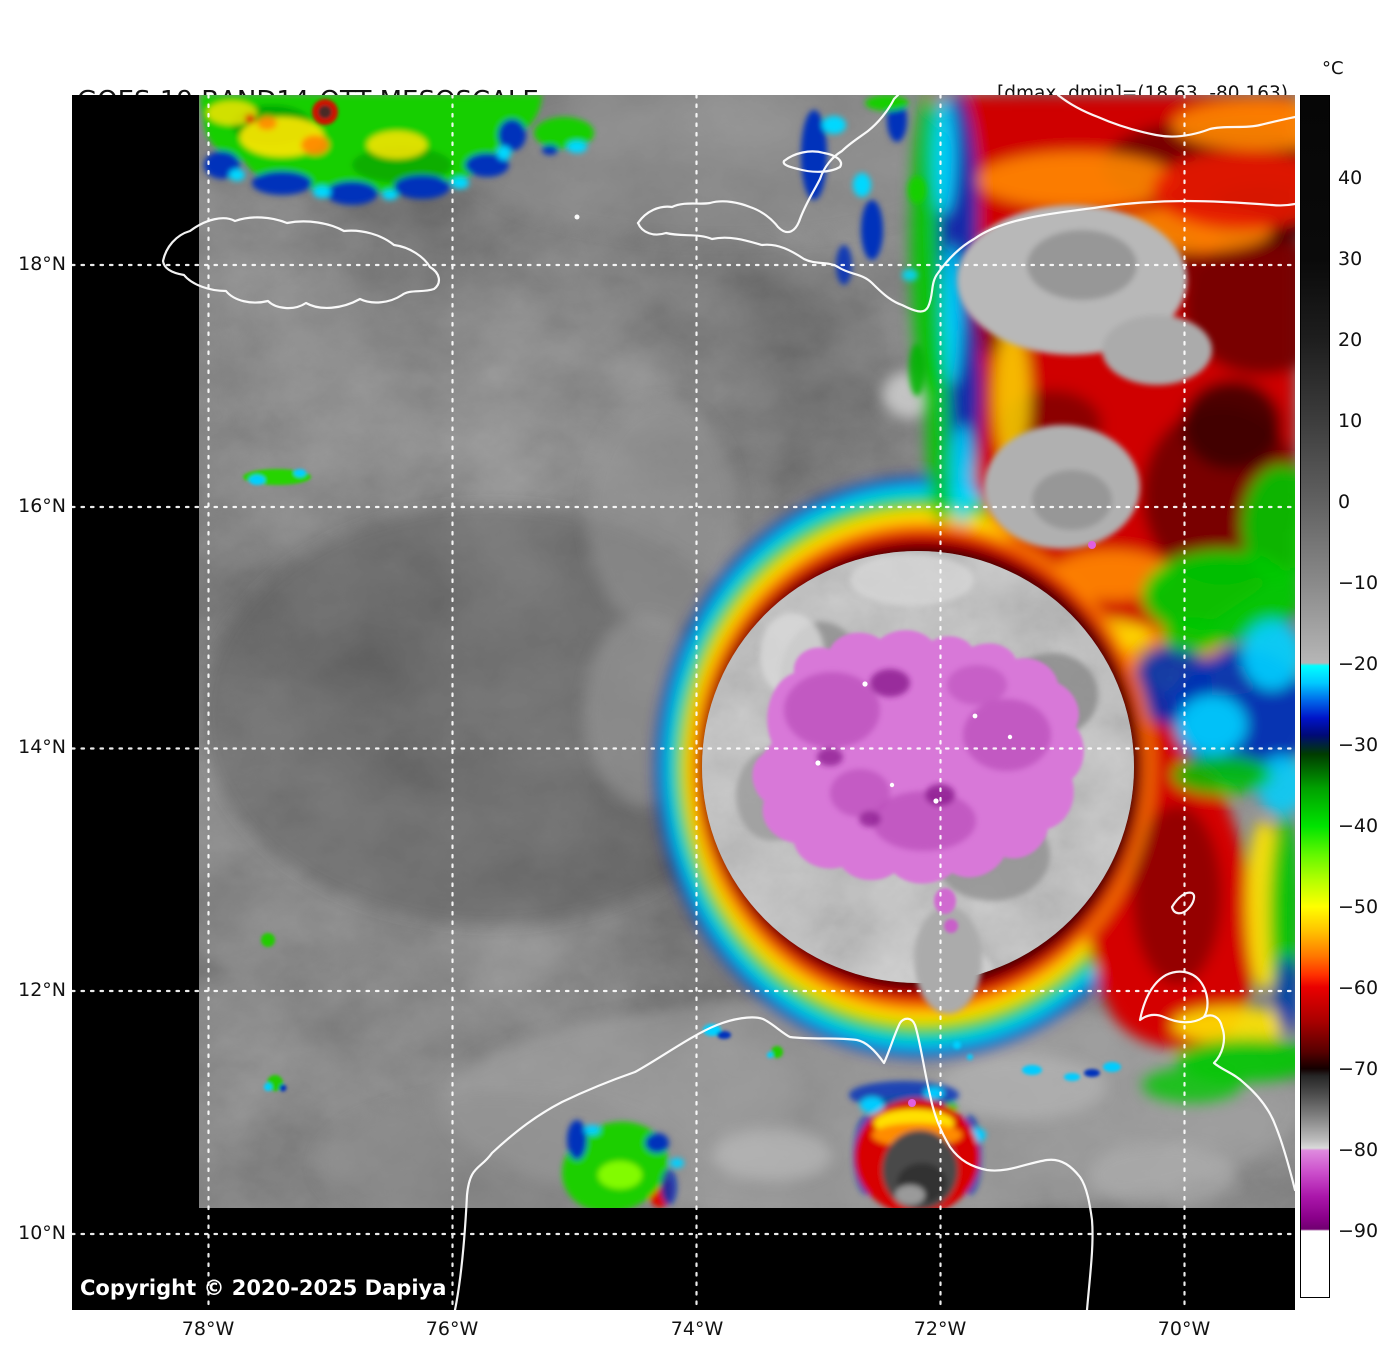 Image resolution: width=1390 pixels, height=1359 pixels. Describe the element at coordinates (1358, 1231) in the screenshot. I see `colorbar-tick-m90: −90` at that location.